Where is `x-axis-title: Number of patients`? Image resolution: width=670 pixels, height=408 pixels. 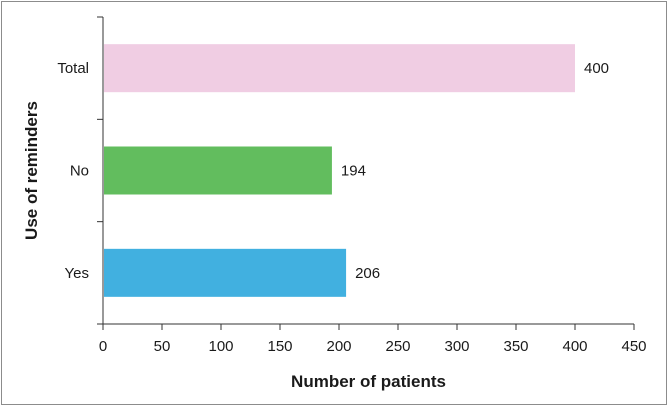
x-axis-title: Number of patients is located at coordinates (368, 381).